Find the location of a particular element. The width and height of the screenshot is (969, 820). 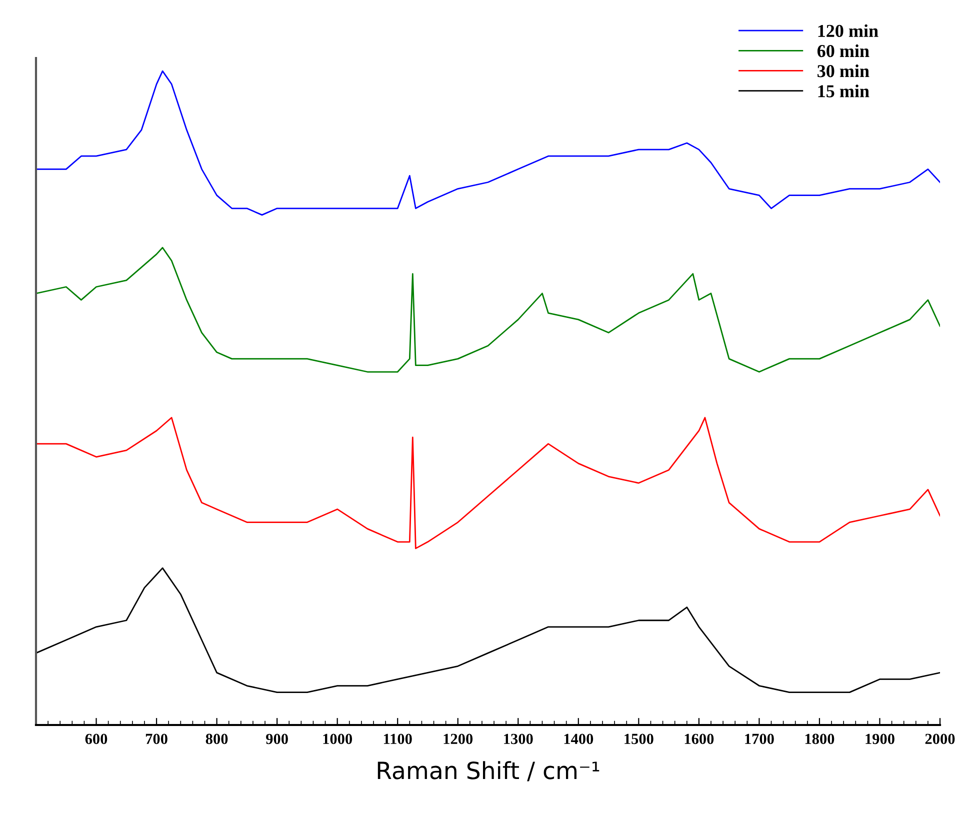

legend-label: 120 min is located at coordinates (848, 31).